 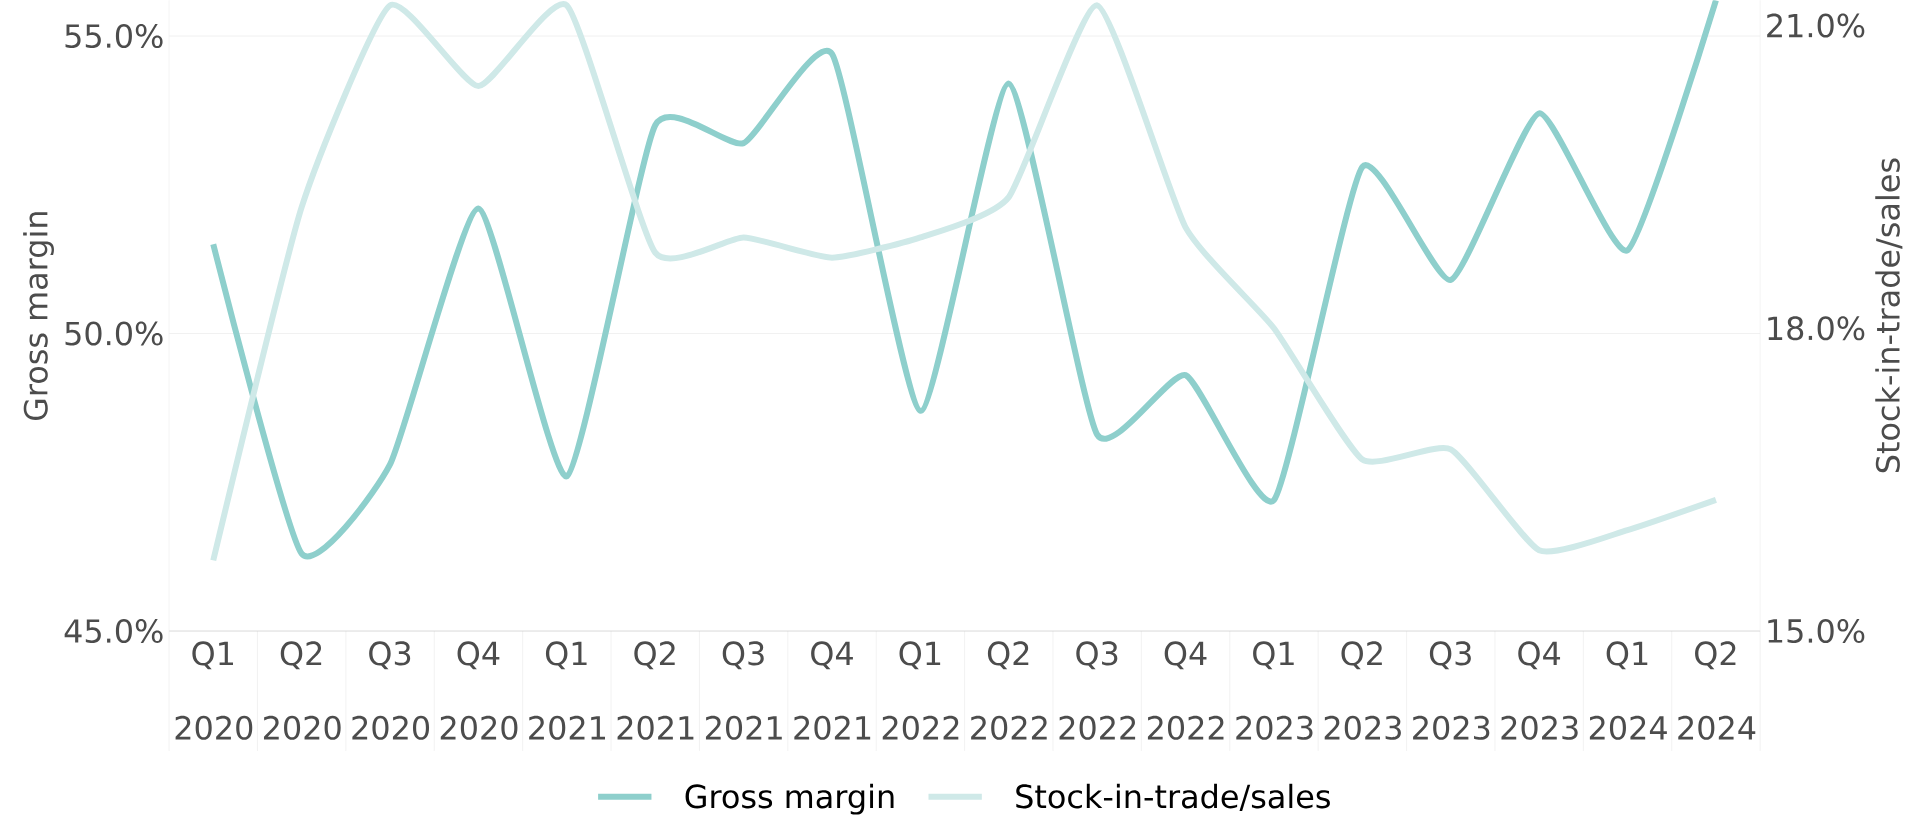 I want to click on category-label: Q4 2023, so click(x=1539, y=690).